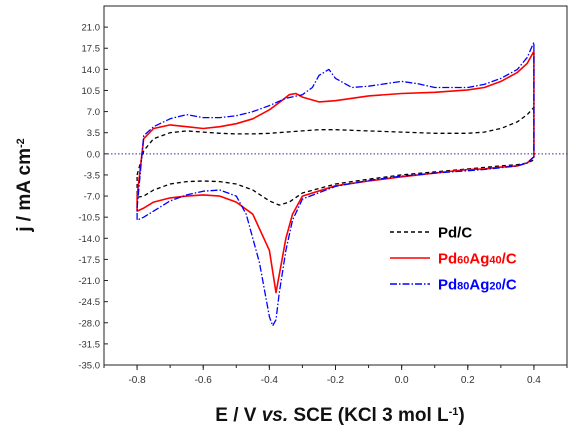  Describe the element at coordinates (89, 239) in the screenshot. I see `y-tick-label: -14.0` at that location.